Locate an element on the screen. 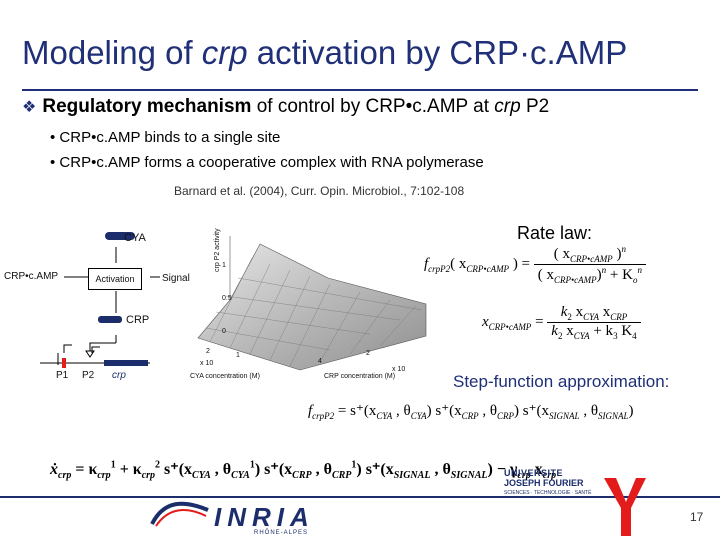 Image resolution: width=720 pixels, height=540 pixels. rate-law-fraction-1: ( xCRP•cAMP )n ( xCRP•cAMP)n + Kon is located at coordinates (589, 264).